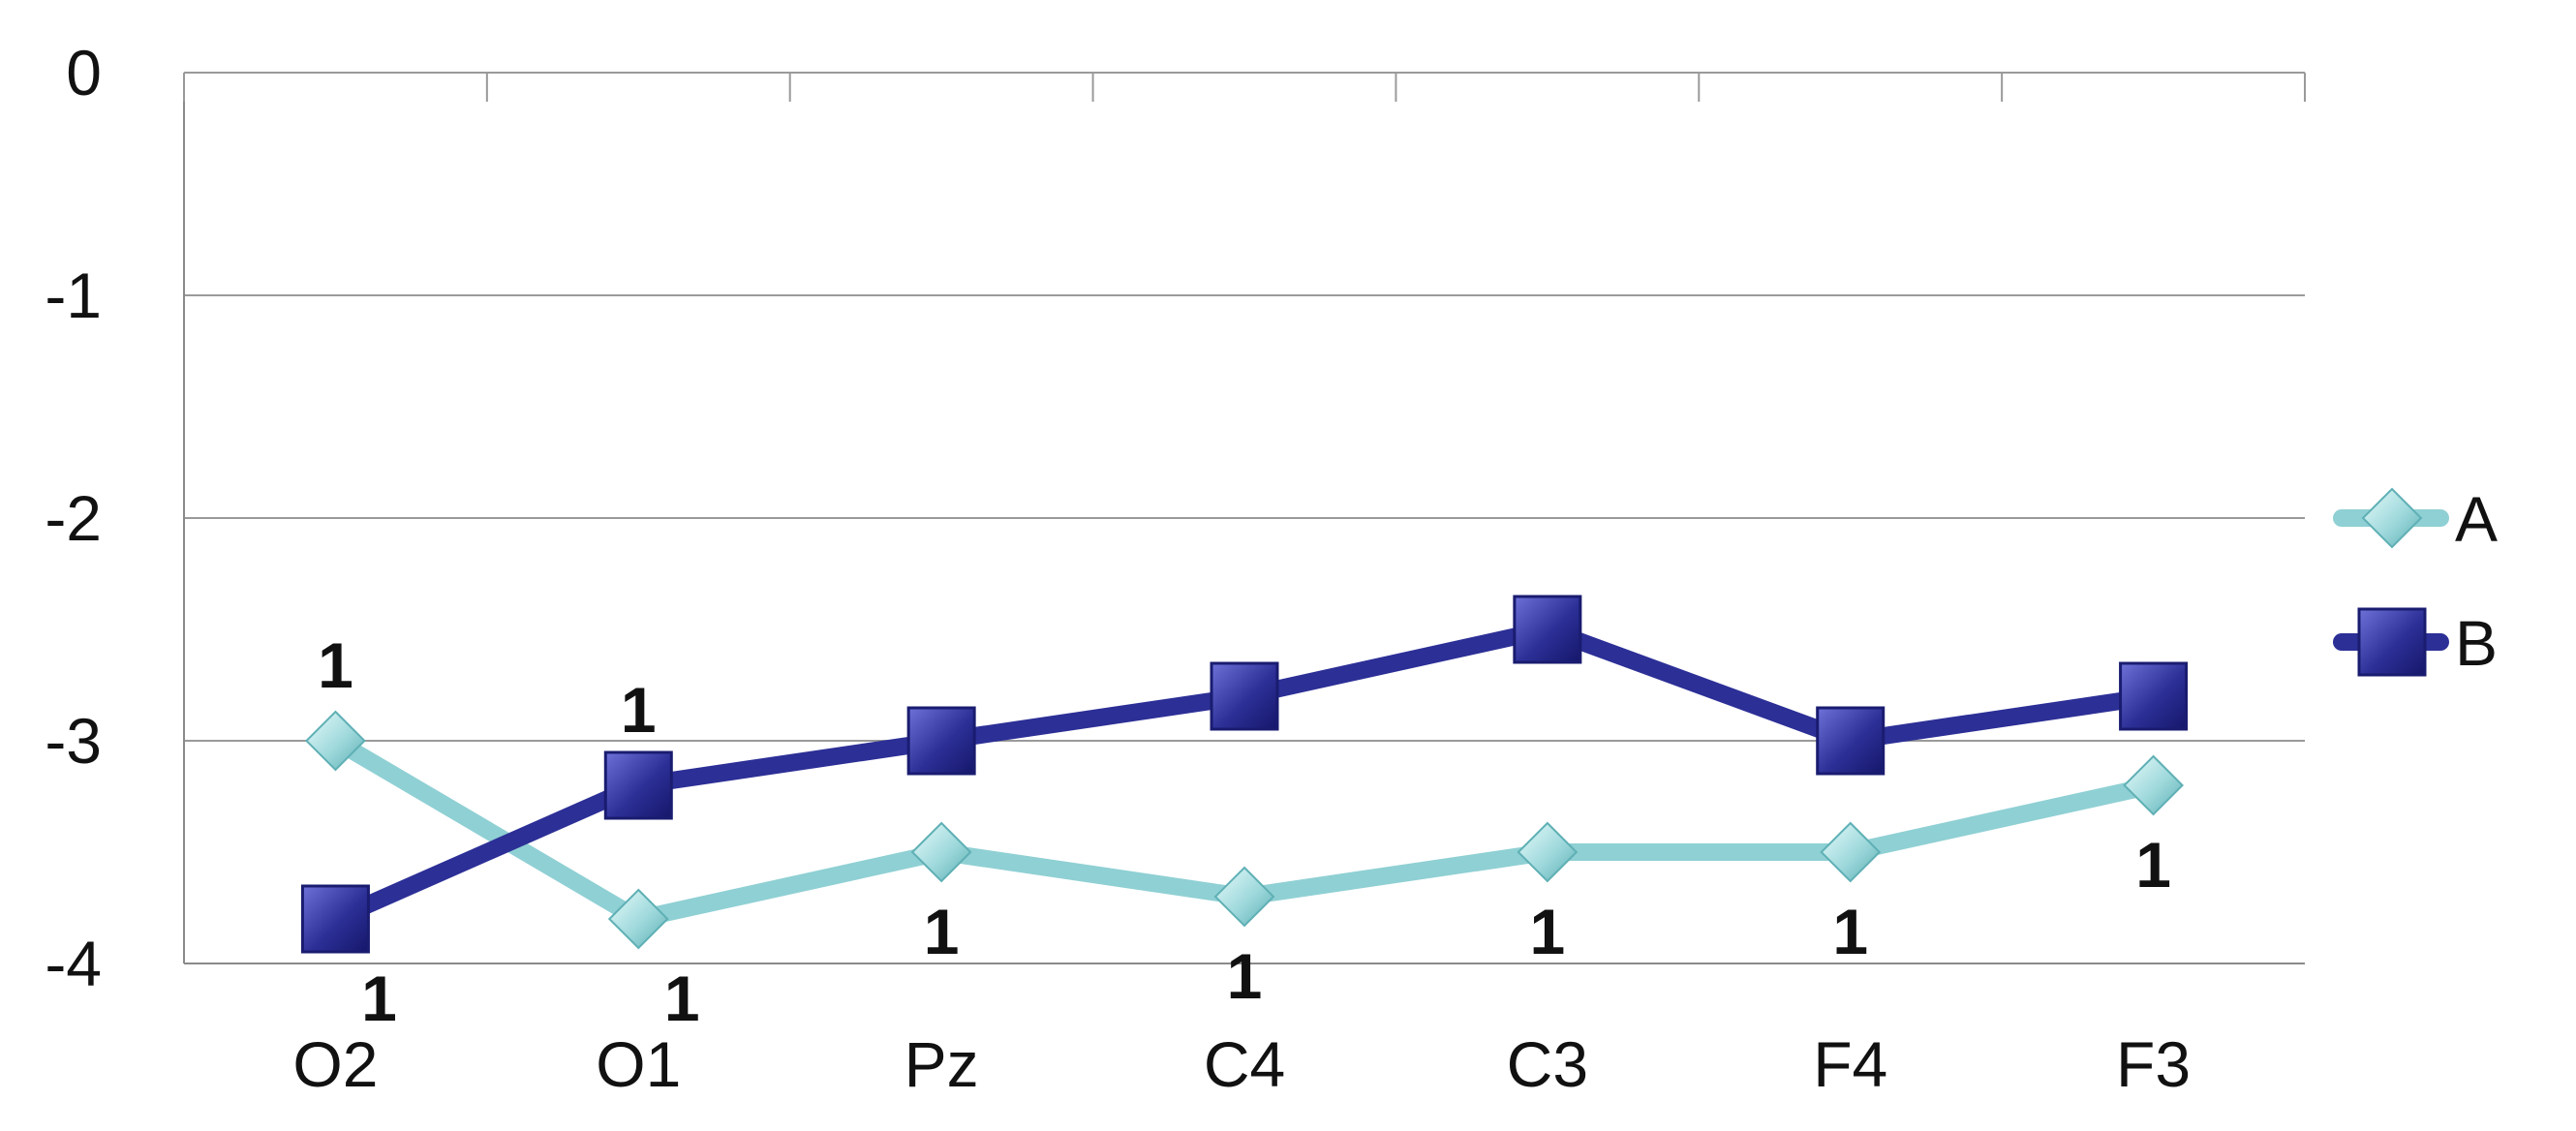 The image size is (2576, 1131). Describe the element at coordinates (638, 785) in the screenshot. I see `point-B-O1` at that location.